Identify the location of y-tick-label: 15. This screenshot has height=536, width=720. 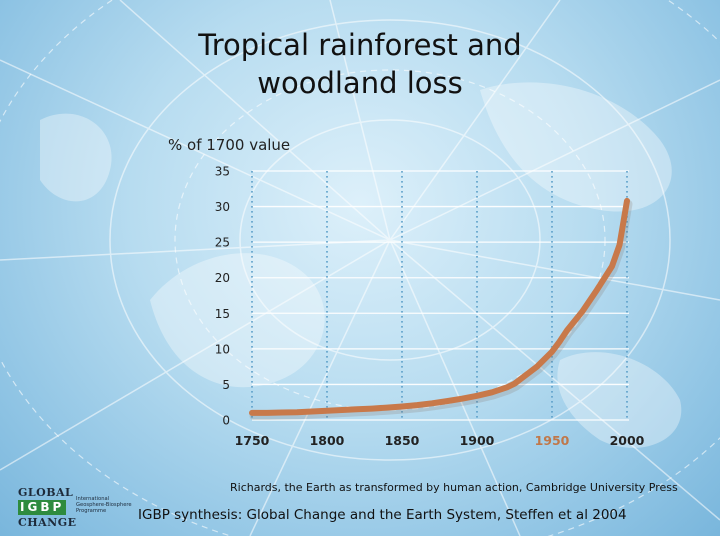
(222, 314).